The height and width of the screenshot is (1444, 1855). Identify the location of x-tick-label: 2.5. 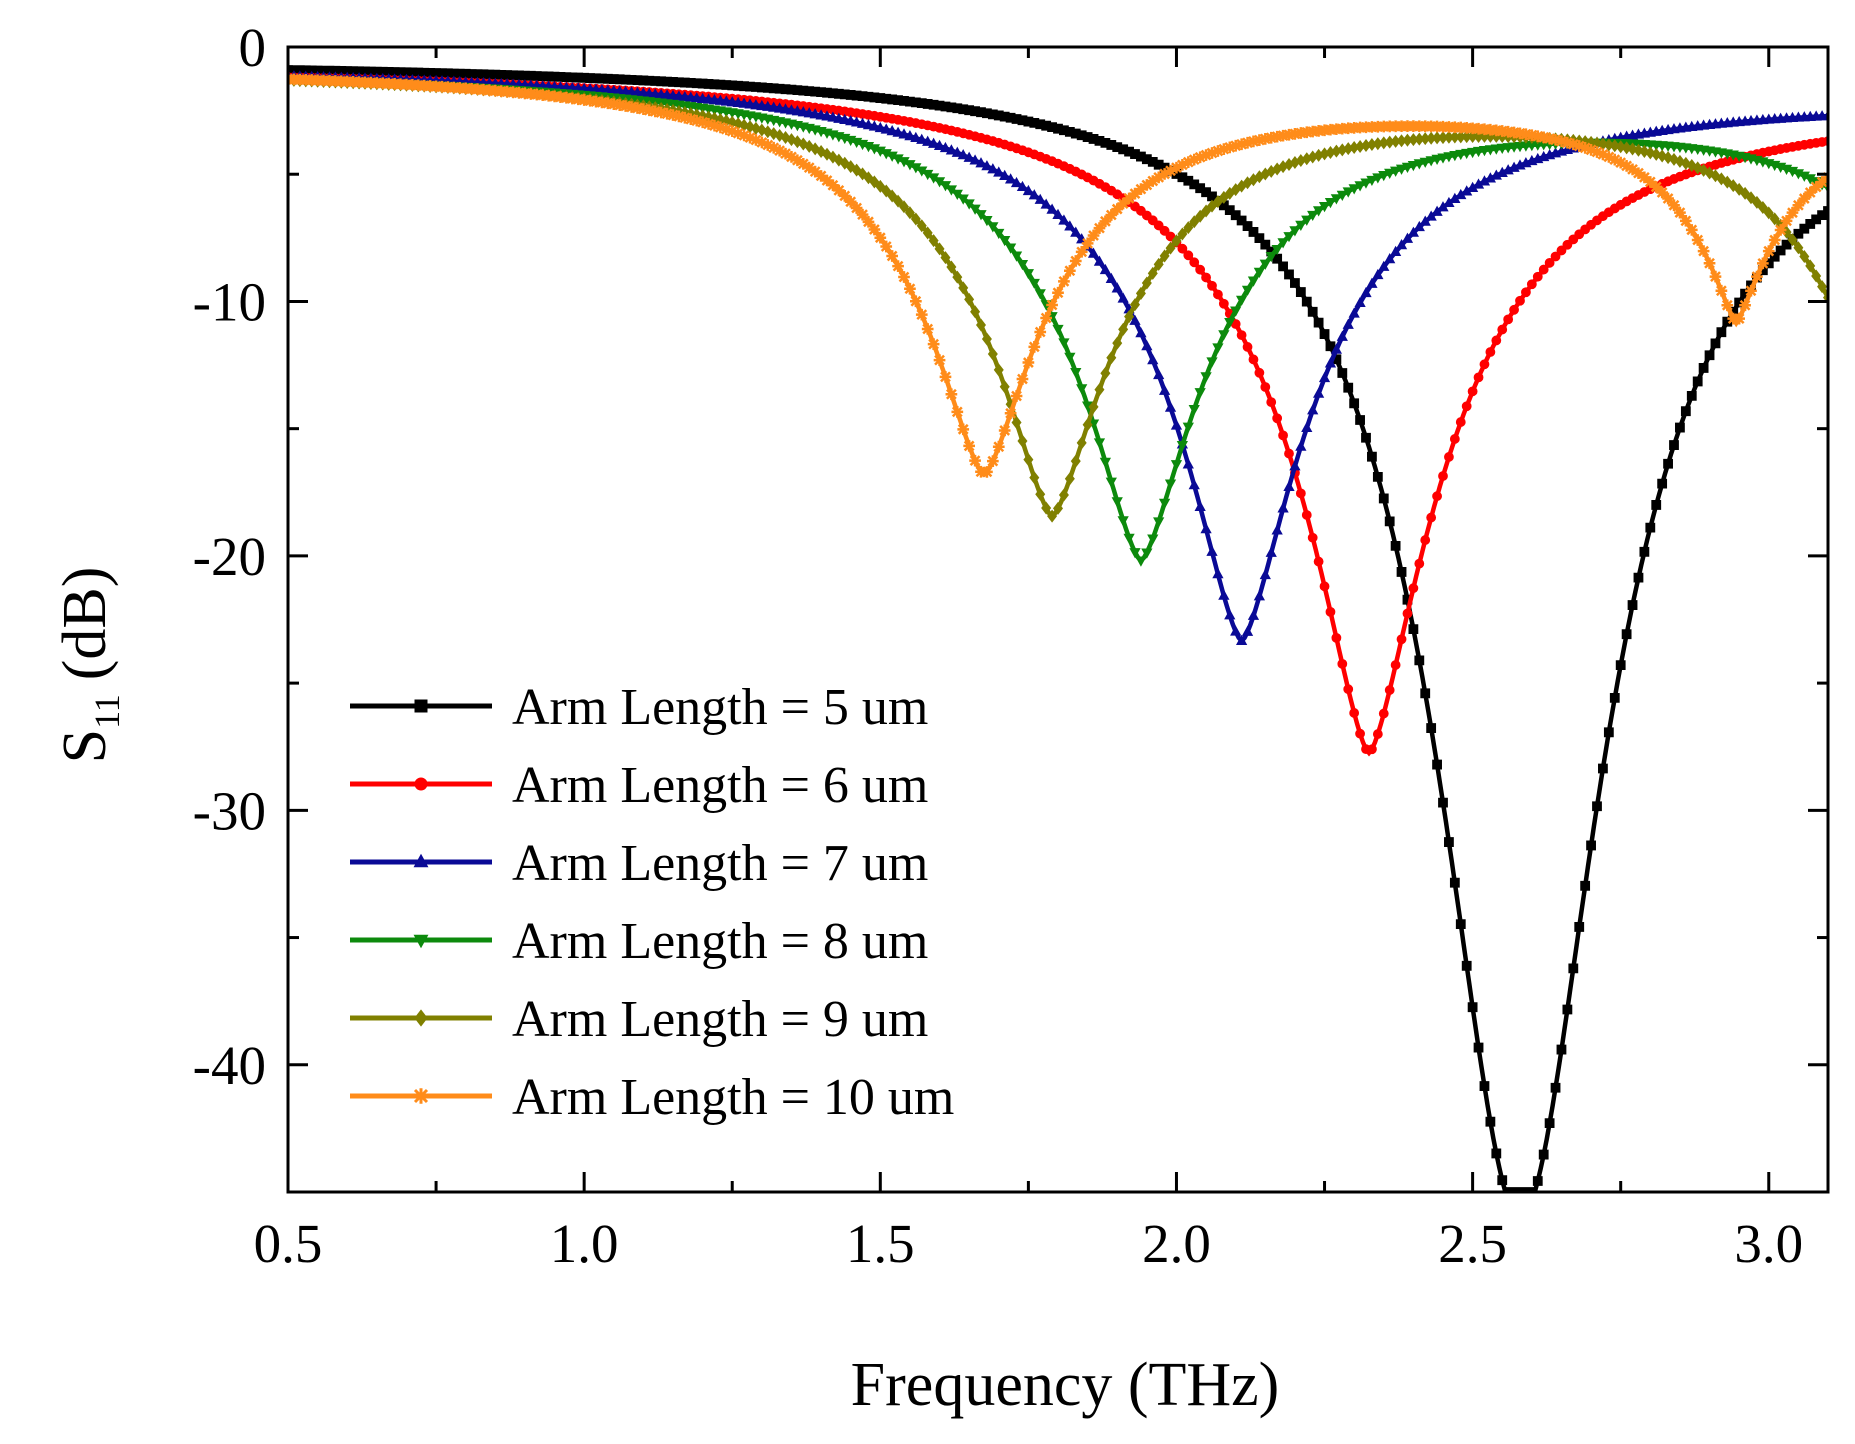
(1472, 1243).